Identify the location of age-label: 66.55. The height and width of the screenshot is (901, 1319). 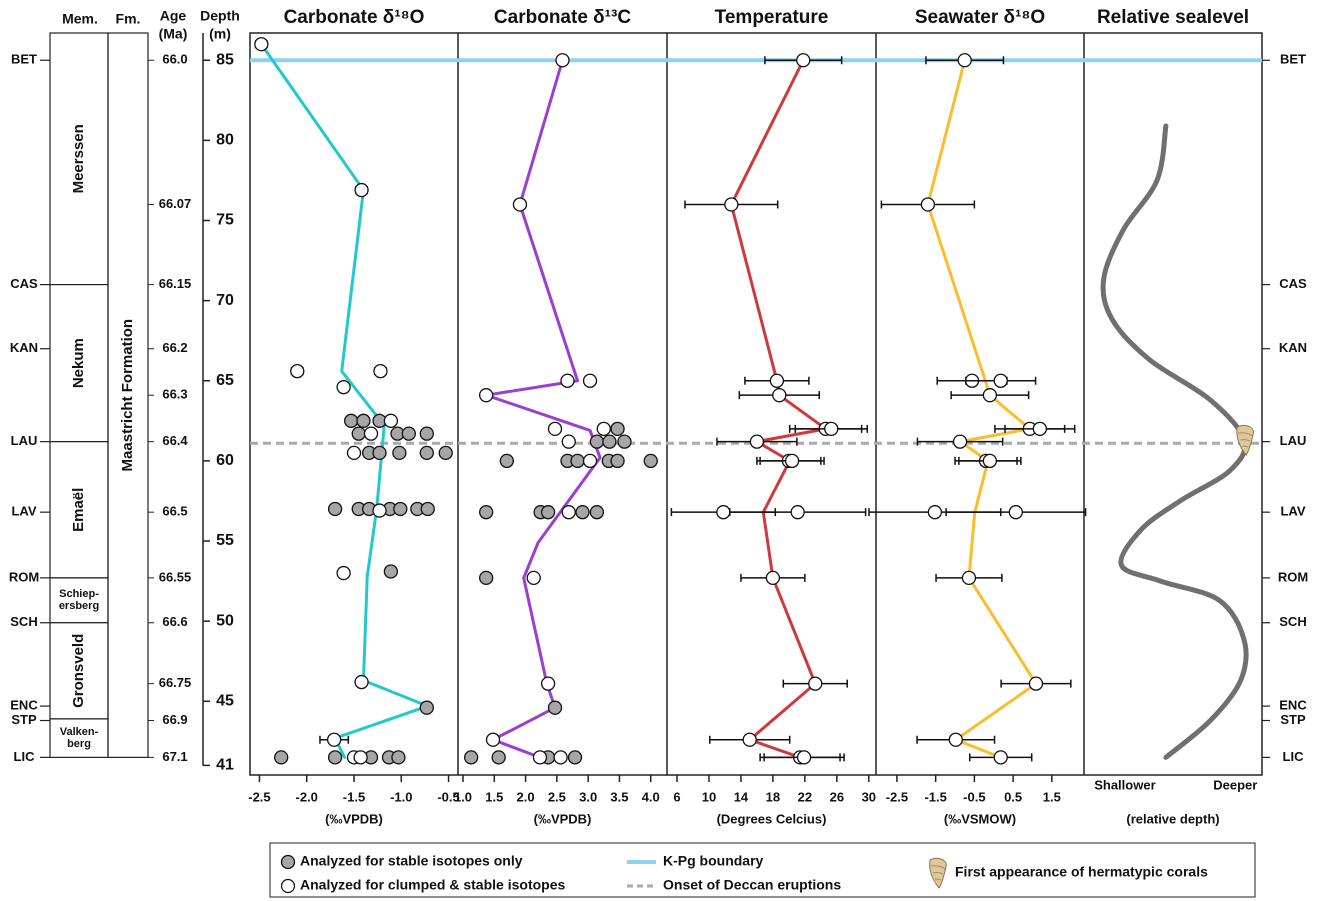
(175, 576).